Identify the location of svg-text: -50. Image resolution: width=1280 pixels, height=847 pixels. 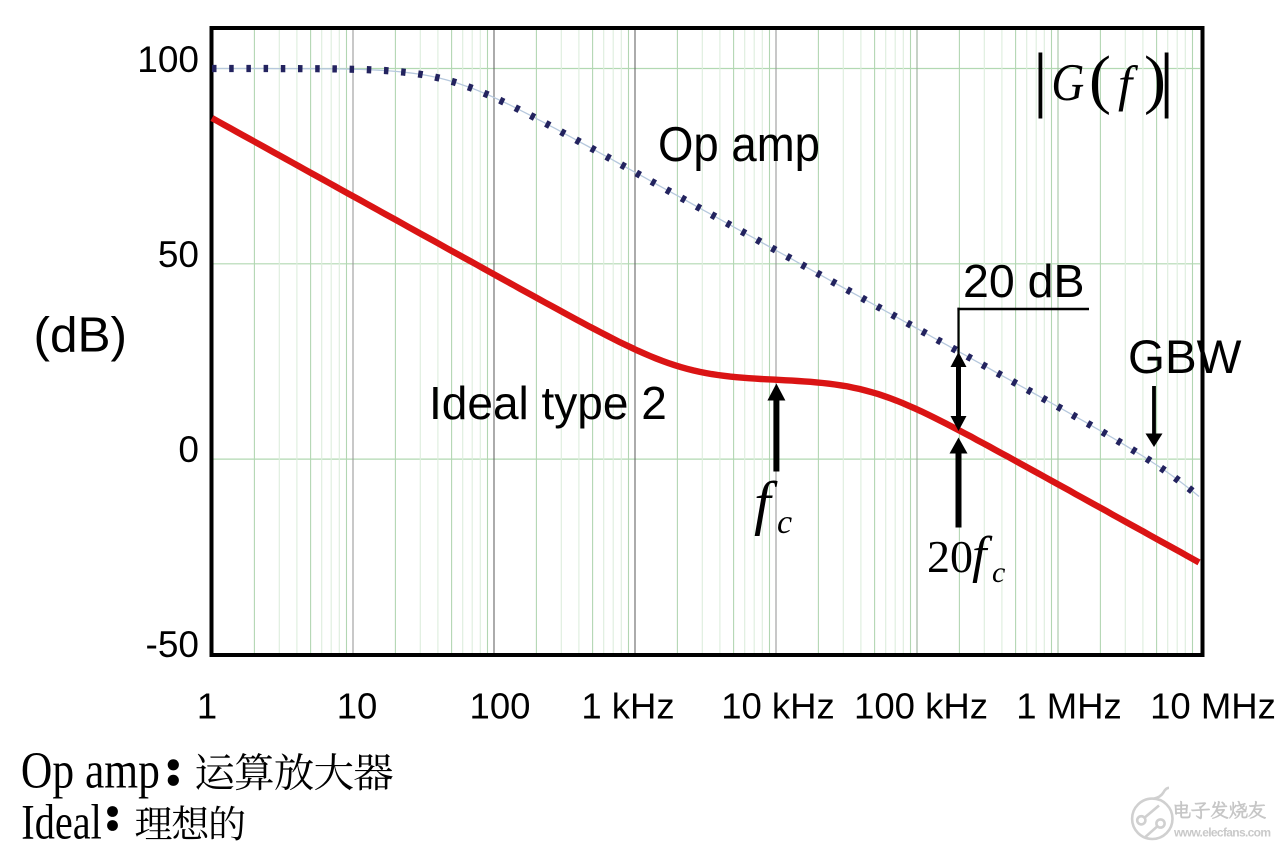
(172, 644).